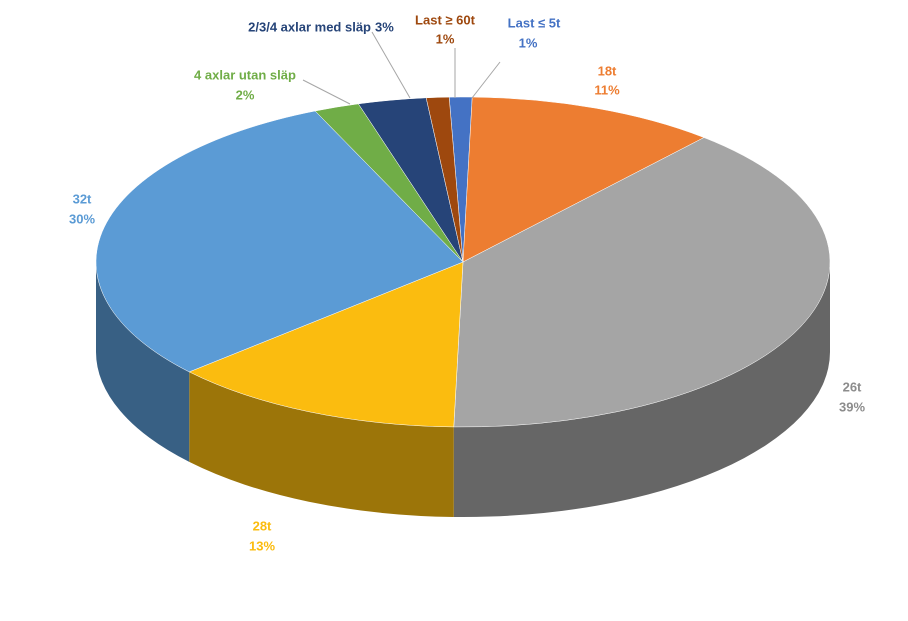 The image size is (908, 621). Describe the element at coordinates (852, 406) in the screenshot. I see `value-label: 39%` at that location.